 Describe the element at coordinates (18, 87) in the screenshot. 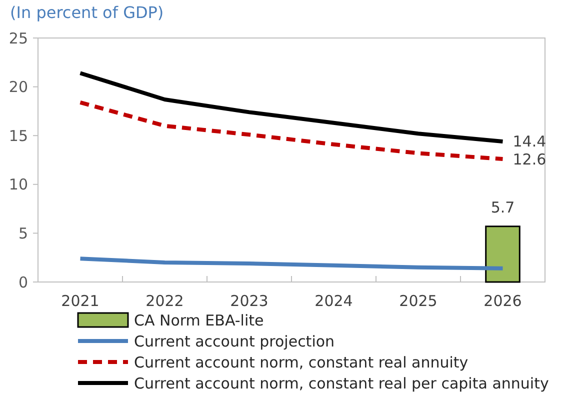

I see `y-tick-label: 20` at that location.